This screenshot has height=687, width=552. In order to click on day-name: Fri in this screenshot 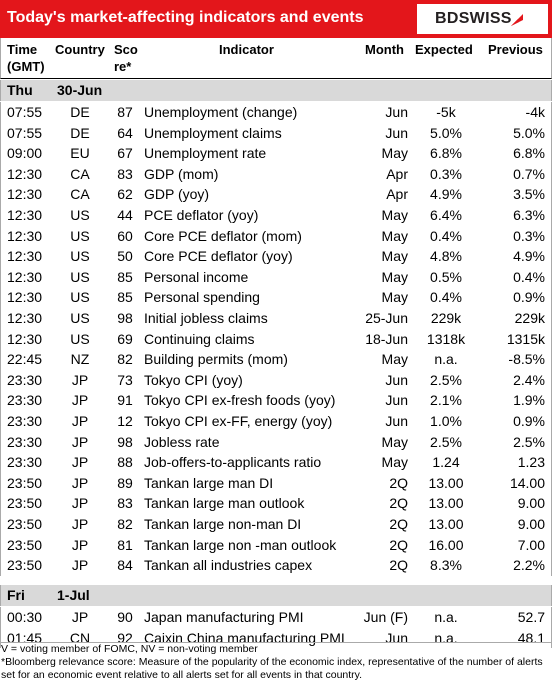, I will do `click(16, 595)`.